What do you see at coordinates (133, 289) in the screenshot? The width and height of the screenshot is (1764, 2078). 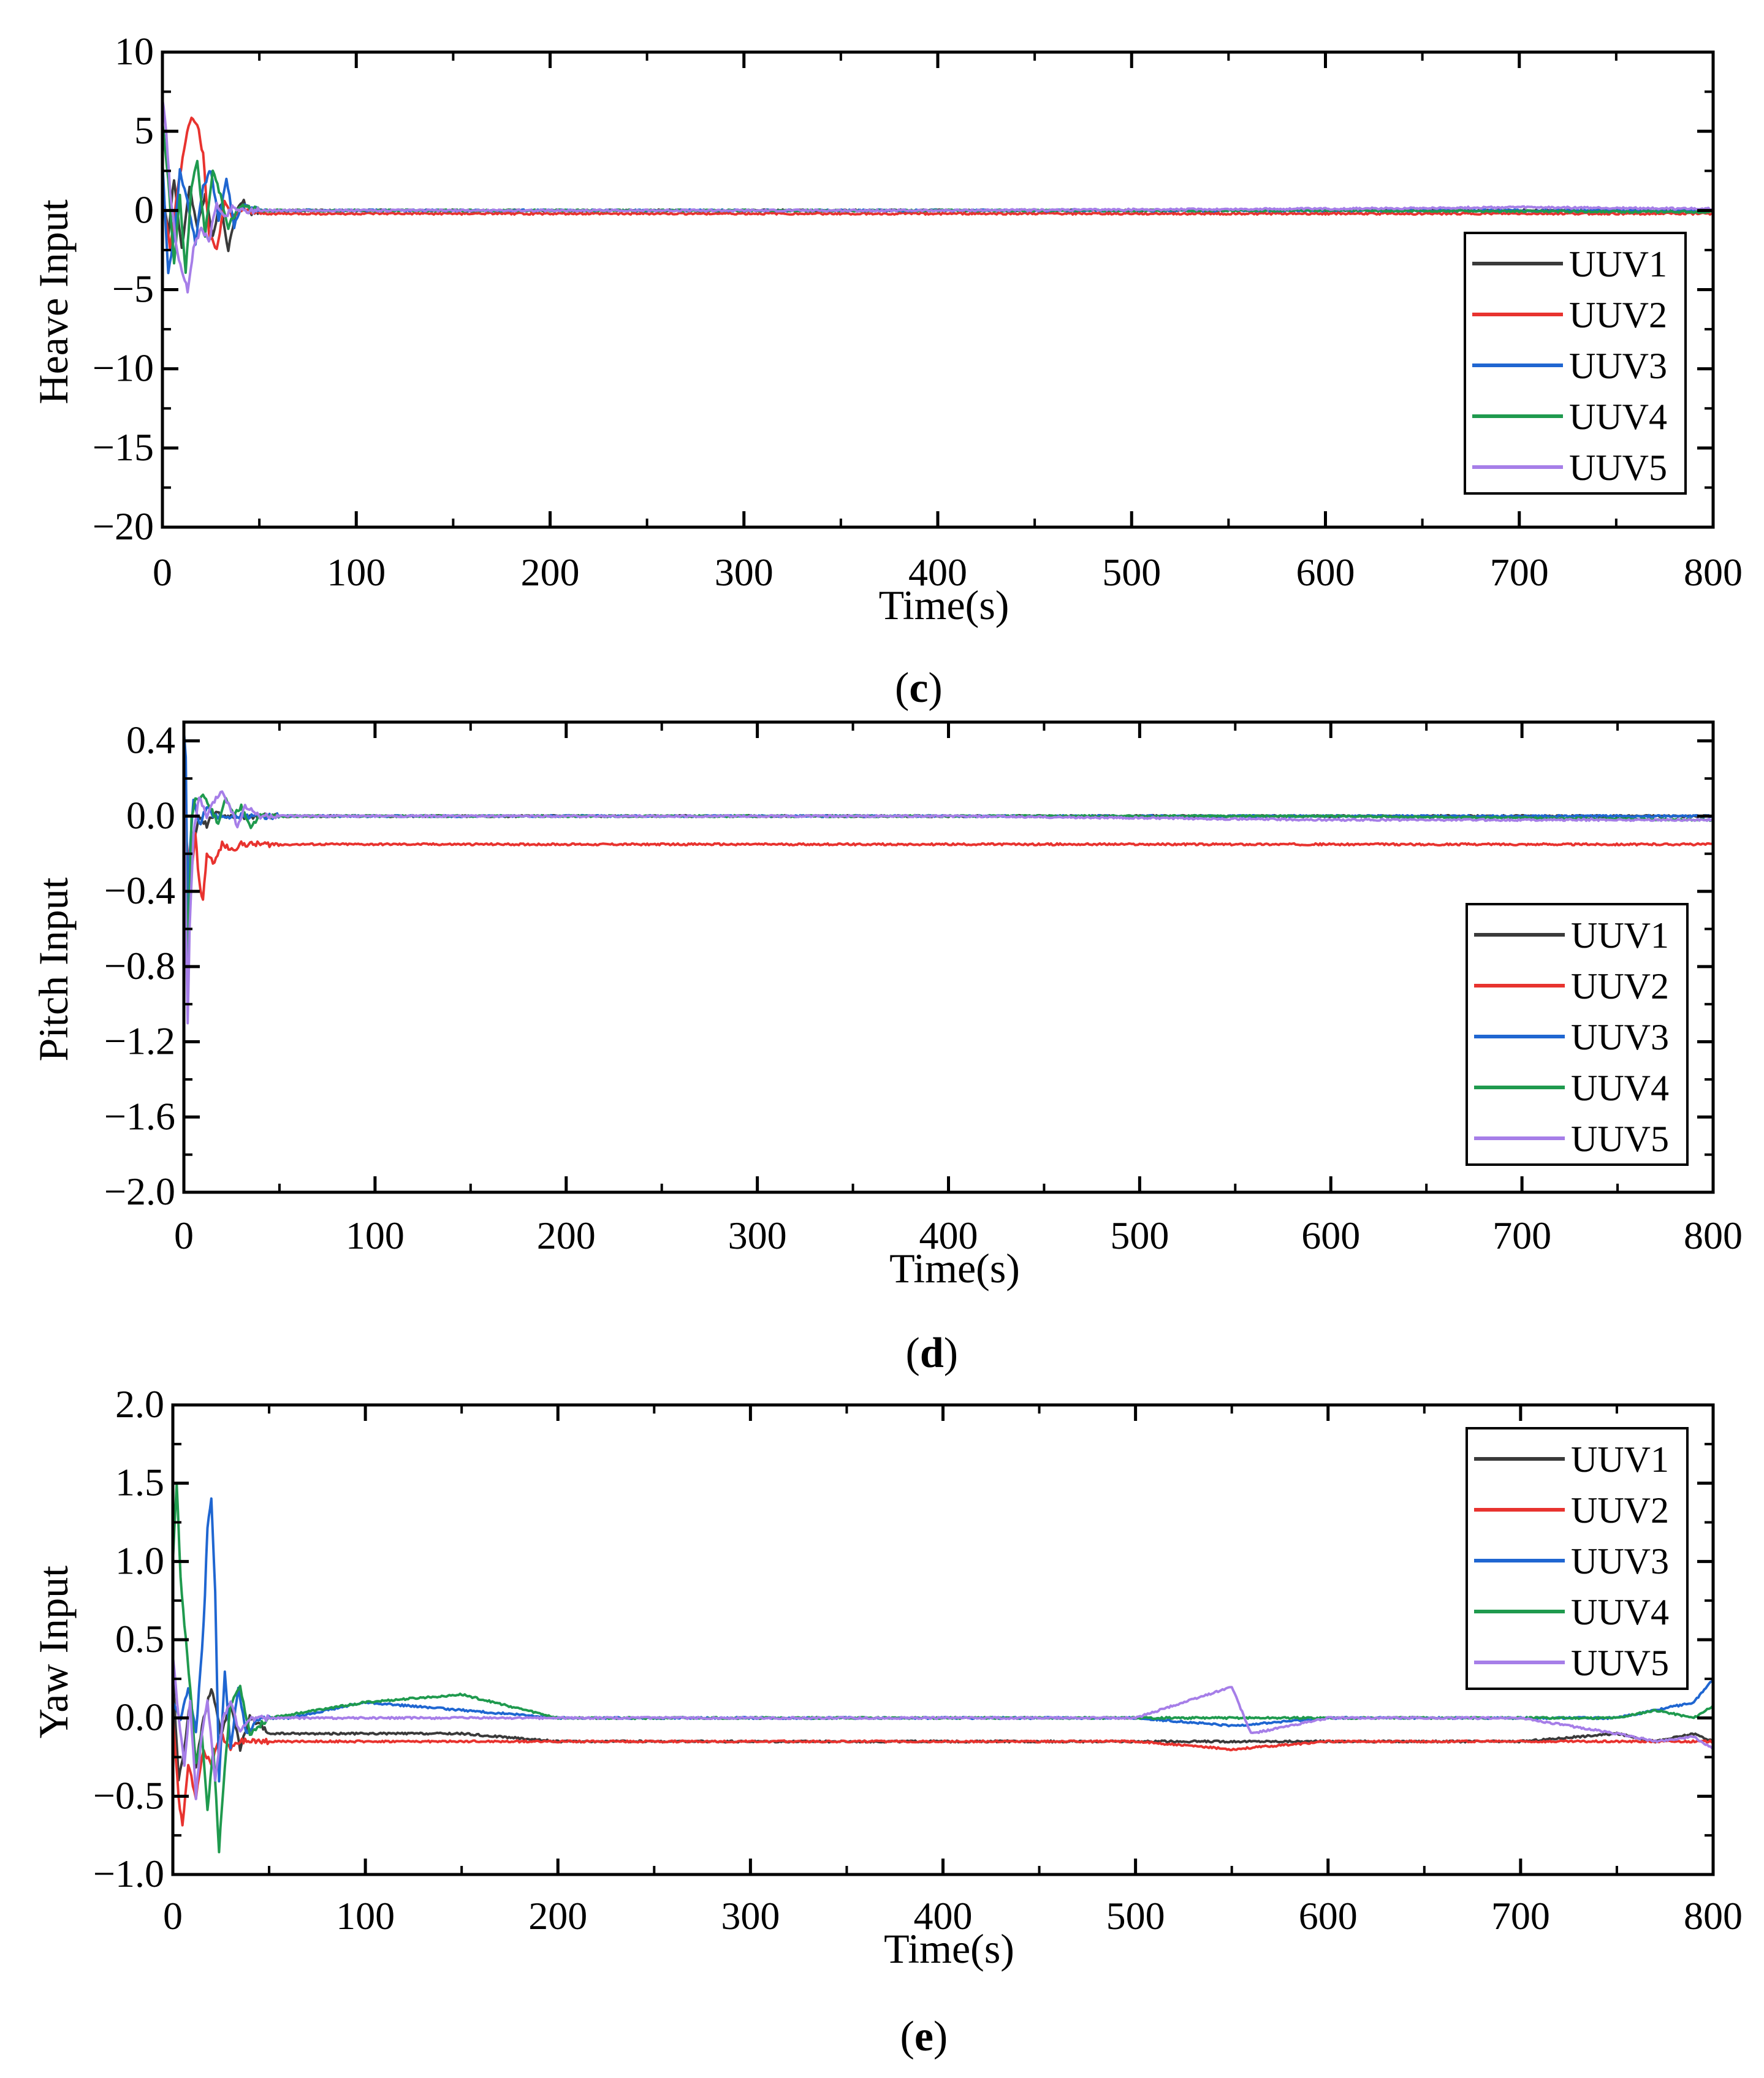 I see `y-tick-label: −5` at bounding box center [133, 289].